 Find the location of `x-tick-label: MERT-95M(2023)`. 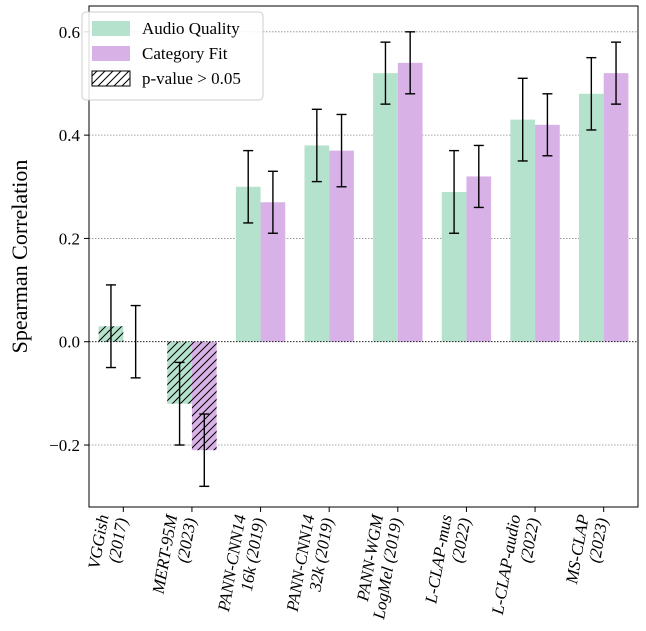

x-tick-label: MERT-95M(2023) is located at coordinates (174, 554).